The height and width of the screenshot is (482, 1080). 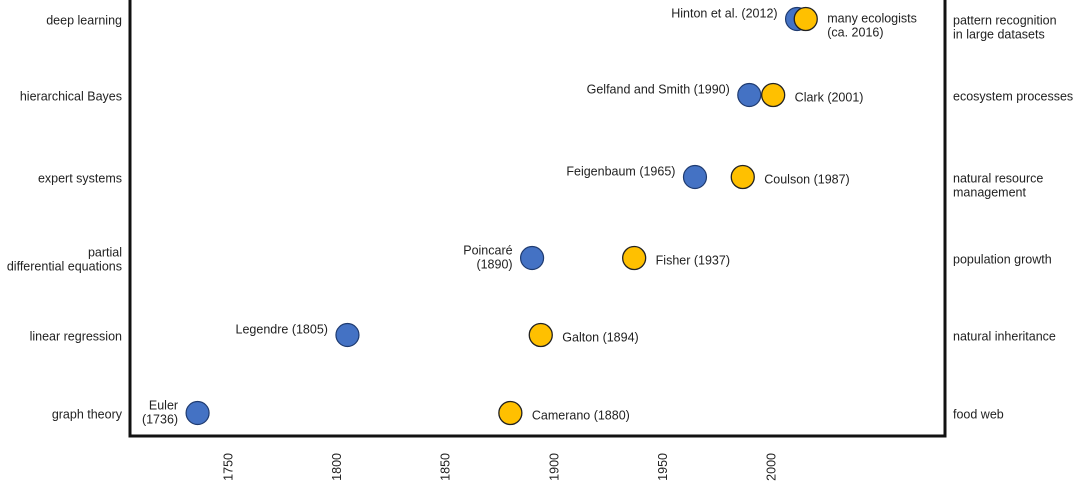 I want to click on method-point-label: Euler (1736), so click(x=160, y=413).